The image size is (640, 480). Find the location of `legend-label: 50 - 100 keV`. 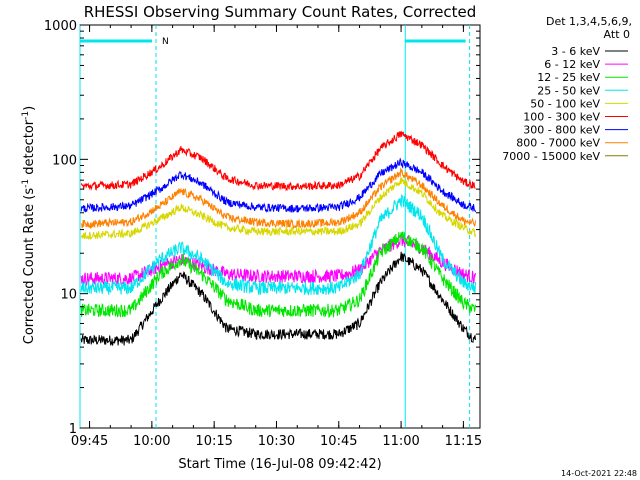

legend-label: 50 - 100 keV is located at coordinates (565, 103).